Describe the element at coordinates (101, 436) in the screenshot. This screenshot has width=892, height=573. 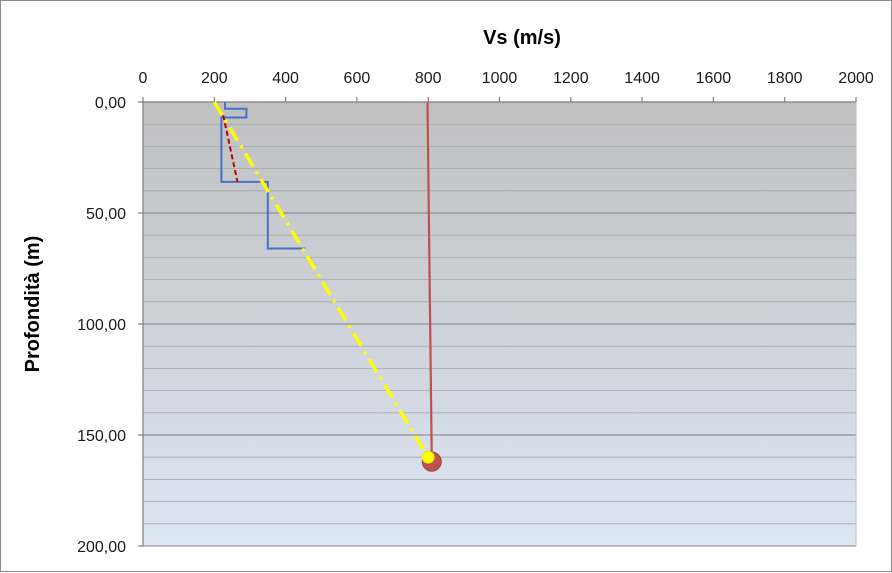
I see `y-tick-label: 150,00` at that location.